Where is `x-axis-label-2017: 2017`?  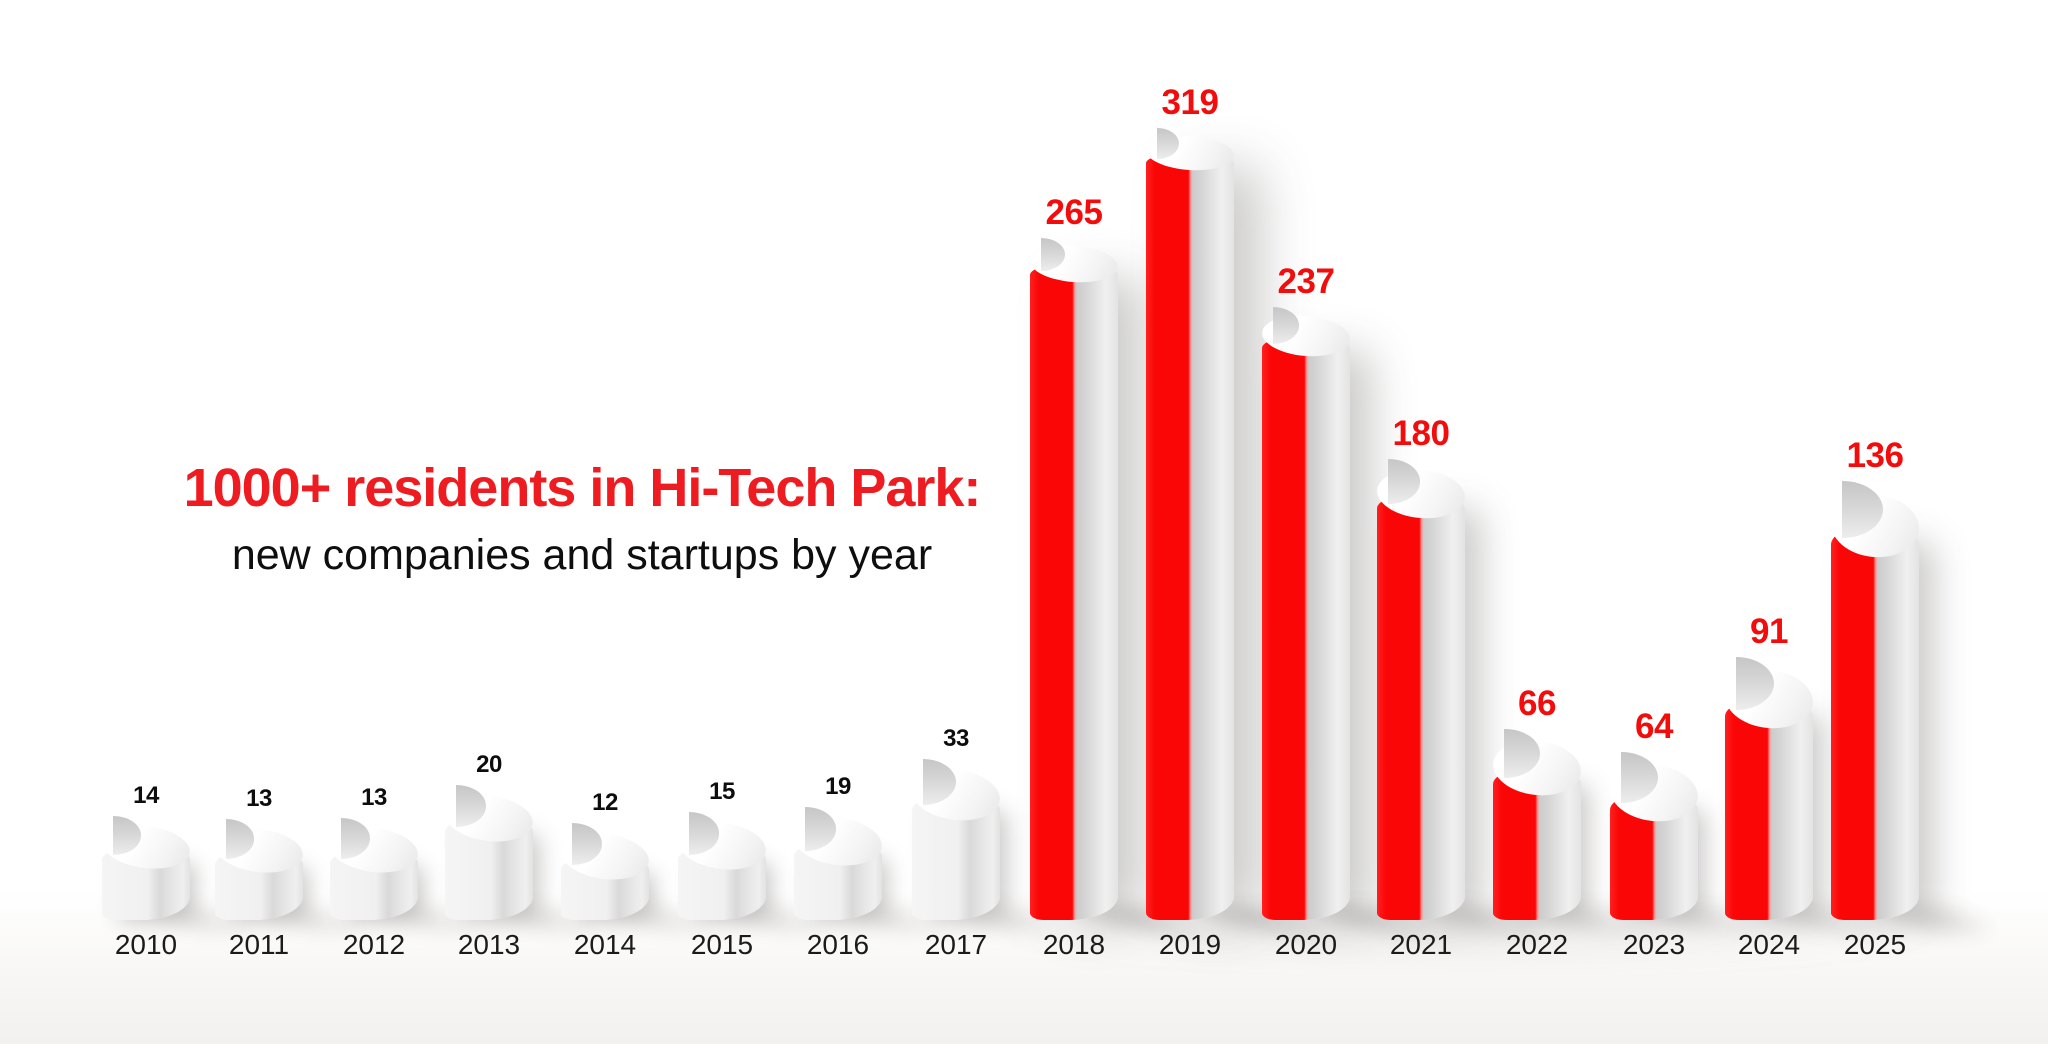 x-axis-label-2017: 2017 is located at coordinates (956, 944).